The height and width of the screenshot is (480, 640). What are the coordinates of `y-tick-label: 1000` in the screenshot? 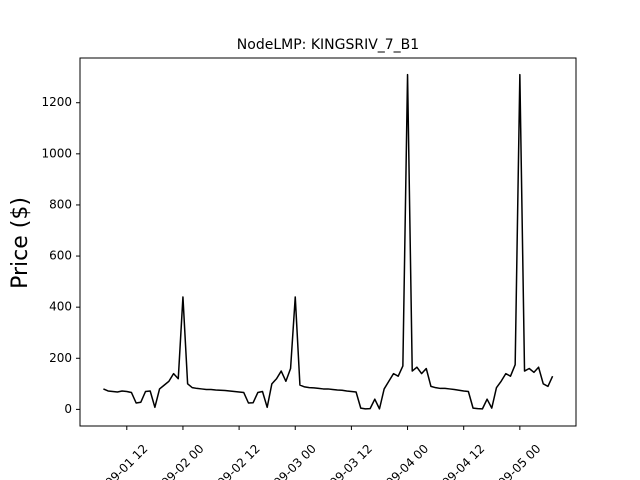 It's located at (56, 153).